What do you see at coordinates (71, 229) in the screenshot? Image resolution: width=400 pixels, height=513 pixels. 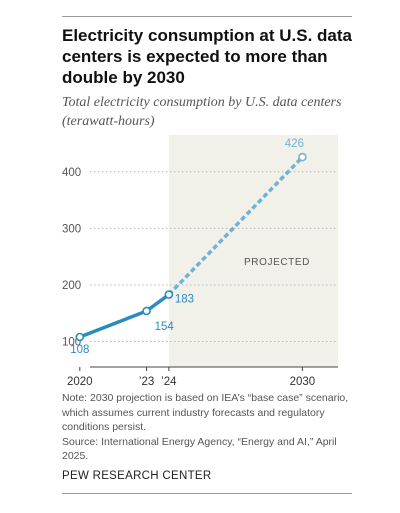 I see `y-tick-label-300: 300` at bounding box center [71, 229].